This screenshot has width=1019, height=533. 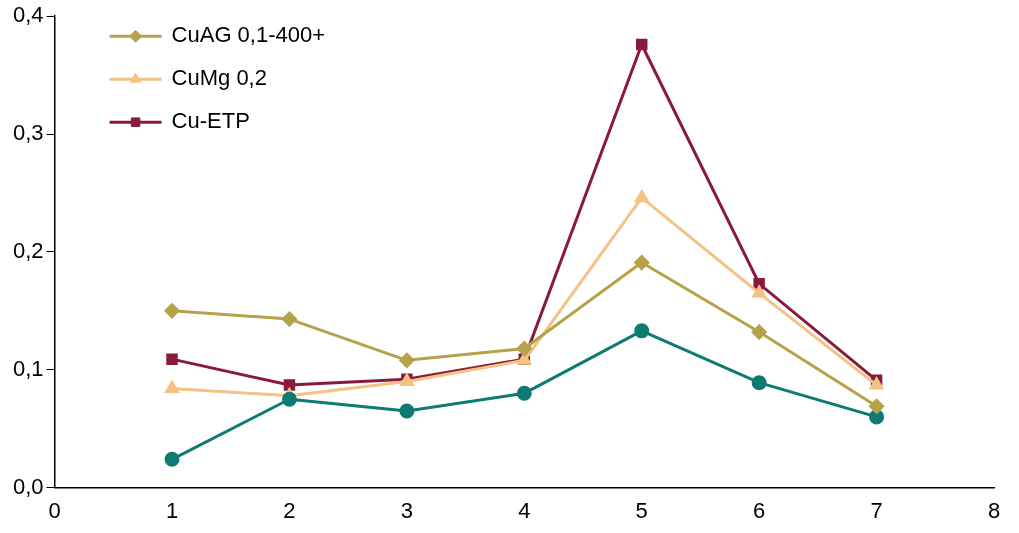 I want to click on y-tick-label: 0,2, so click(x=28, y=250).